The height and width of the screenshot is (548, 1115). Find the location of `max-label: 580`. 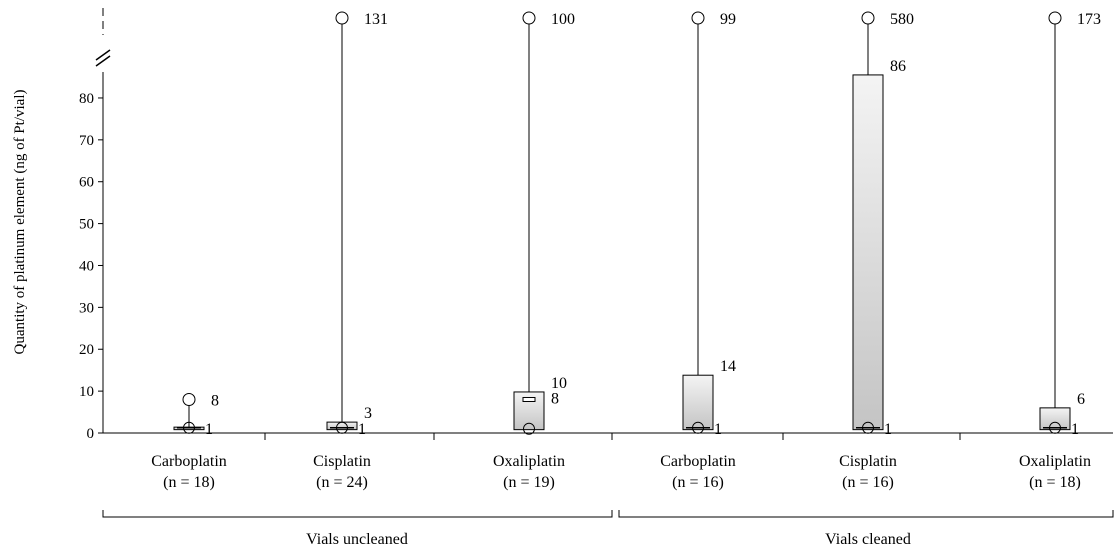

max-label: 580 is located at coordinates (902, 19).